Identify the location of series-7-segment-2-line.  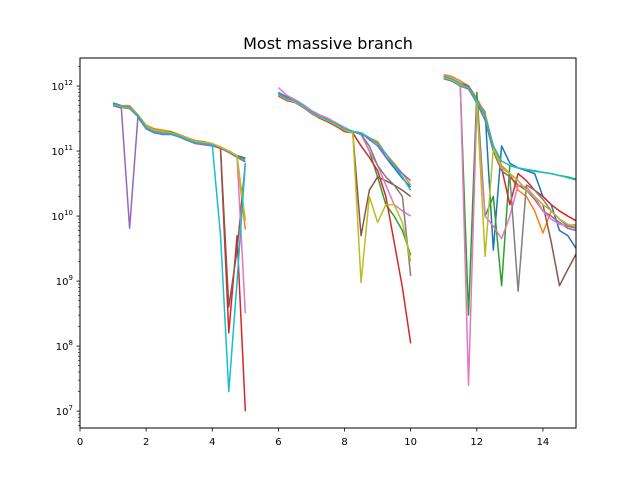
(344, 151).